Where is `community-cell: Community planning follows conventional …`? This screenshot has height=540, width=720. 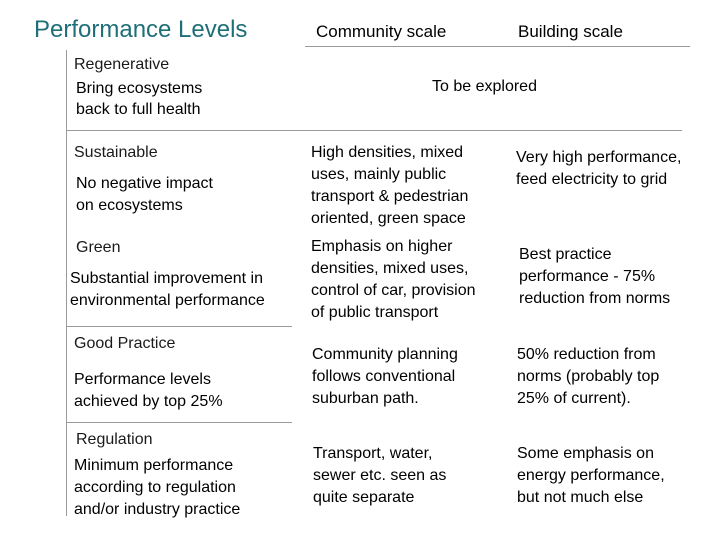
community-cell: Community planning follows conventional … is located at coordinates (385, 377).